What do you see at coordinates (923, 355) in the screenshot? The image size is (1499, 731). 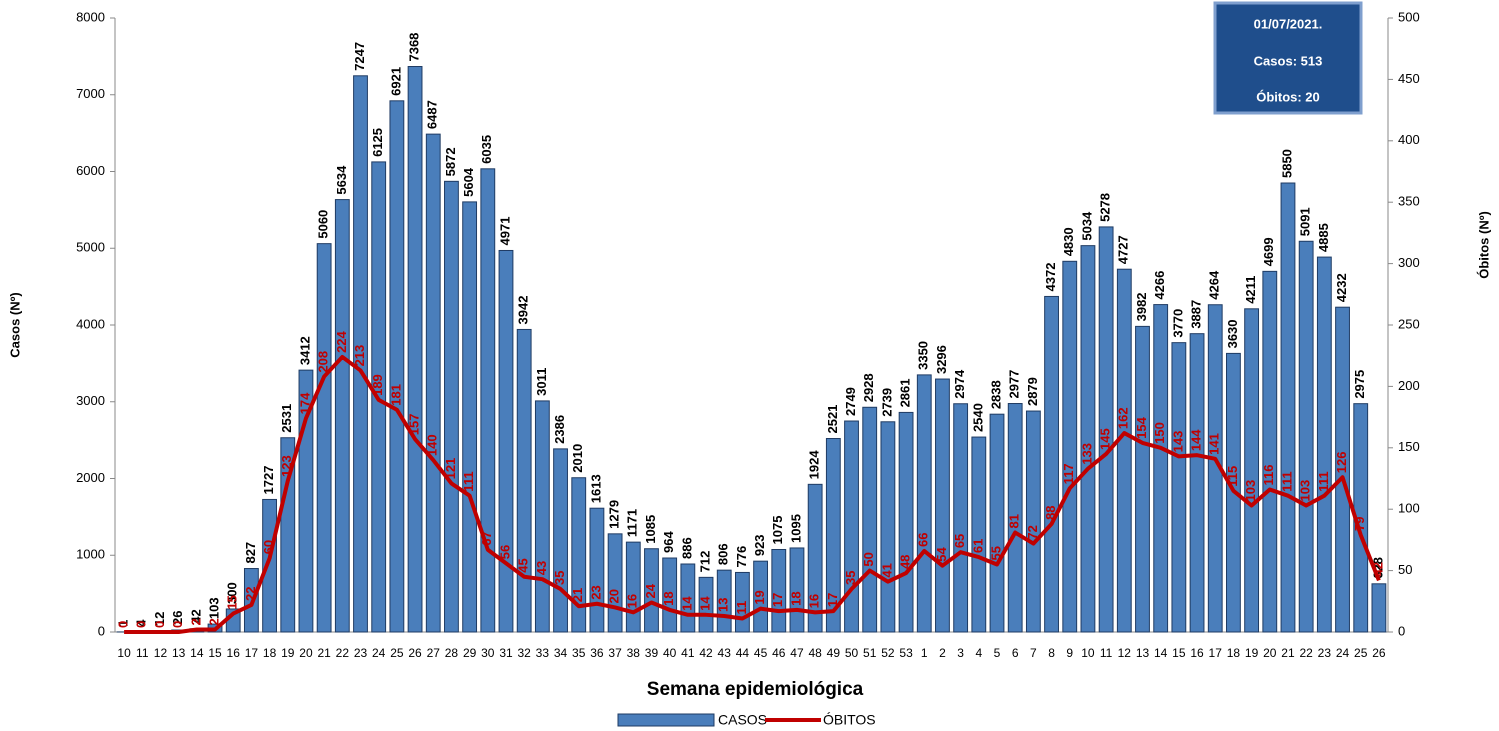 I see `bar-value-label: 3350` at bounding box center [923, 355].